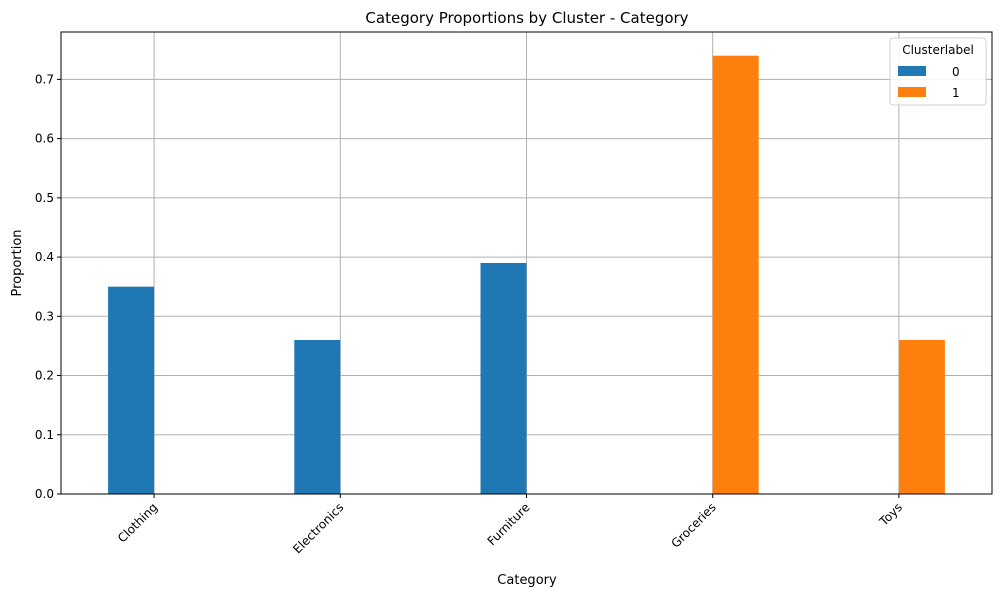 This screenshot has height=596, width=1001. Describe the element at coordinates (693, 525) in the screenshot. I see `x-tick-label: Groceries` at that location.